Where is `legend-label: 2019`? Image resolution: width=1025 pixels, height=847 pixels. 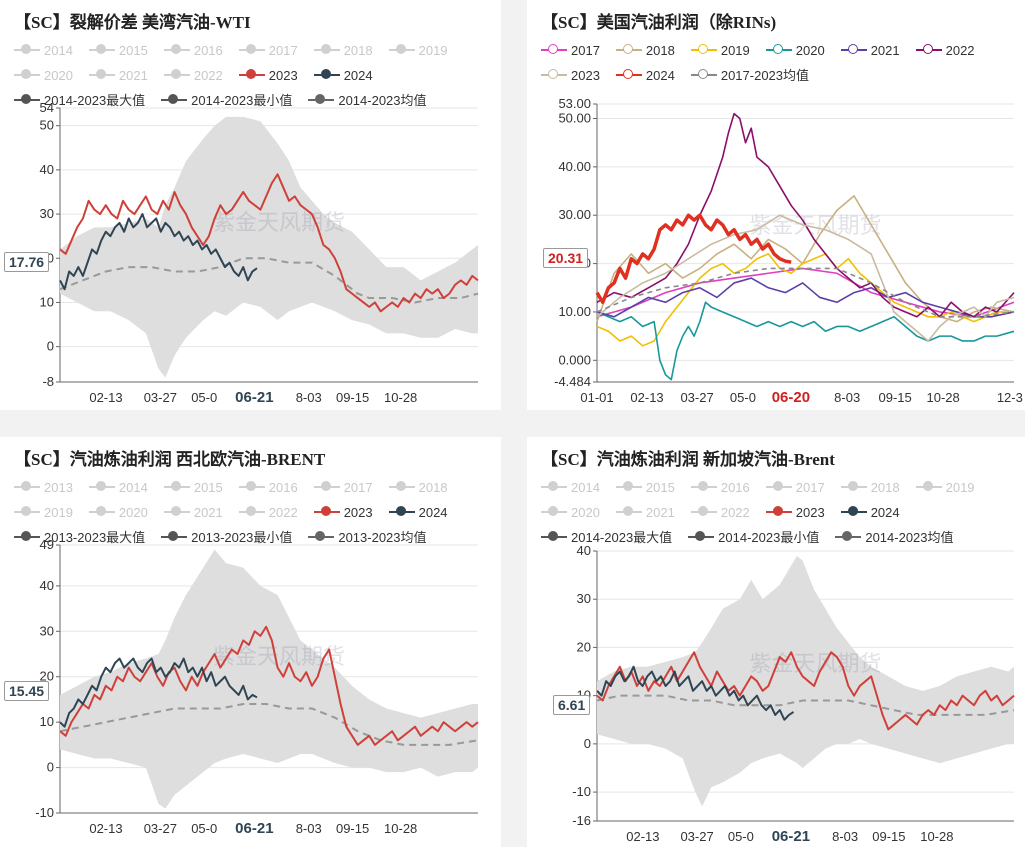
legend-label: 2019 is located at coordinates (433, 50).